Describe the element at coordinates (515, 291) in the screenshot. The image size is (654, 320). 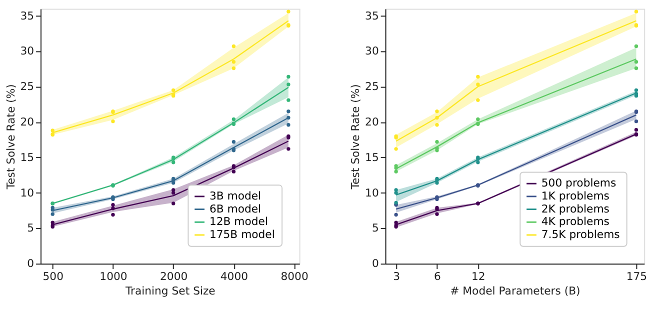
I see `x-axis-title: # Model Parameters (B)` at that location.